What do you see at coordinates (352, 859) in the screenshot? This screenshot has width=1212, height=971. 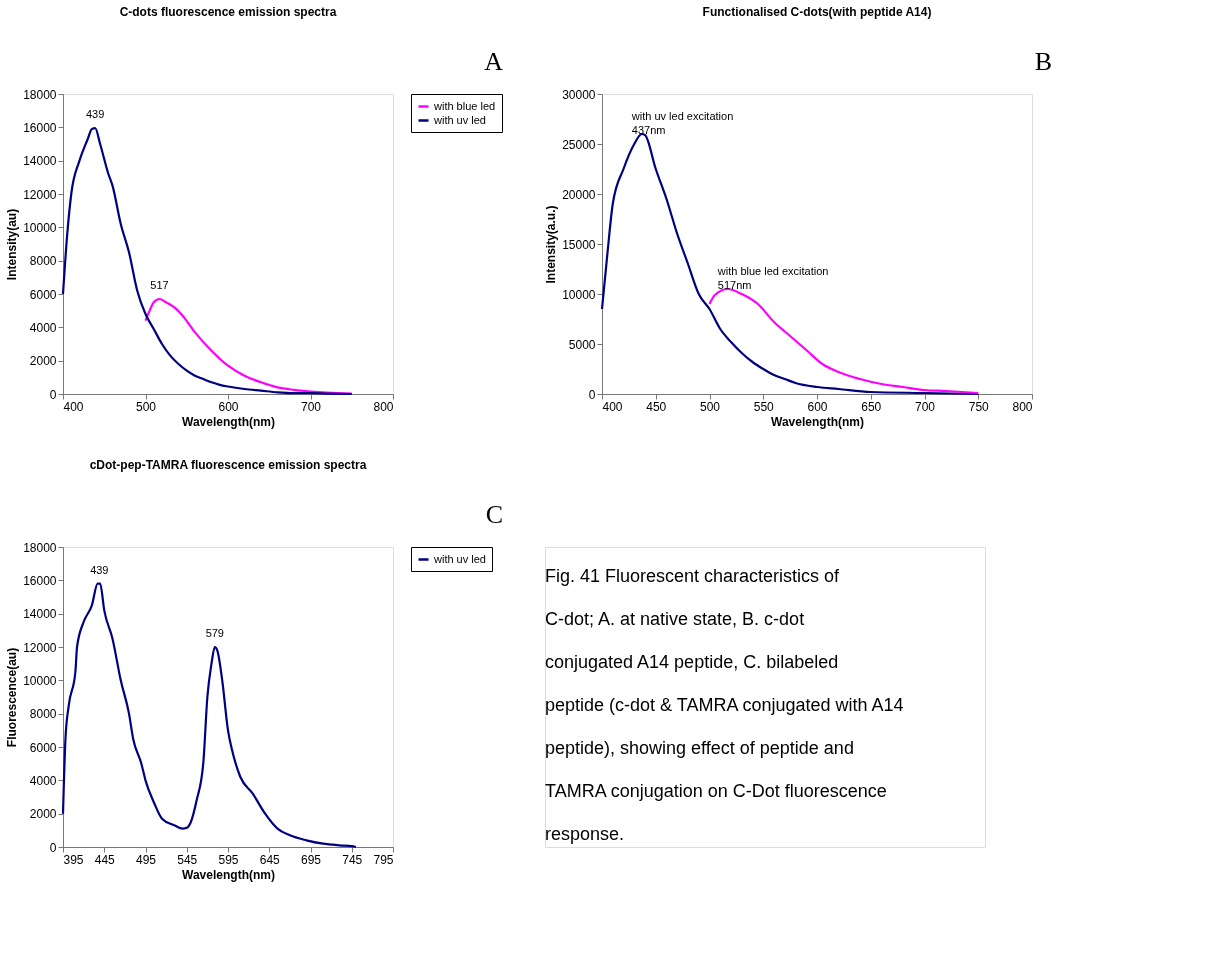 I see `x-tick-label: 745` at bounding box center [352, 859].